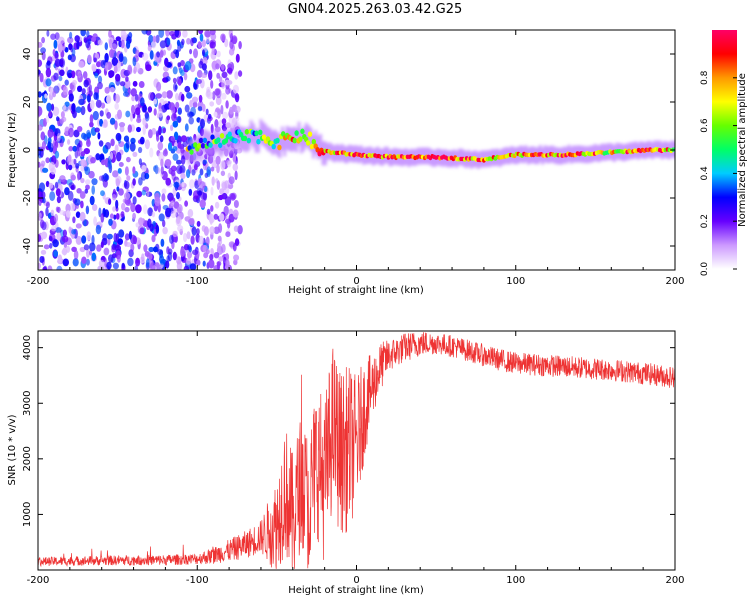 The width and height of the screenshot is (750, 600). I want to click on y-tick-label: 3000, so click(27, 403).